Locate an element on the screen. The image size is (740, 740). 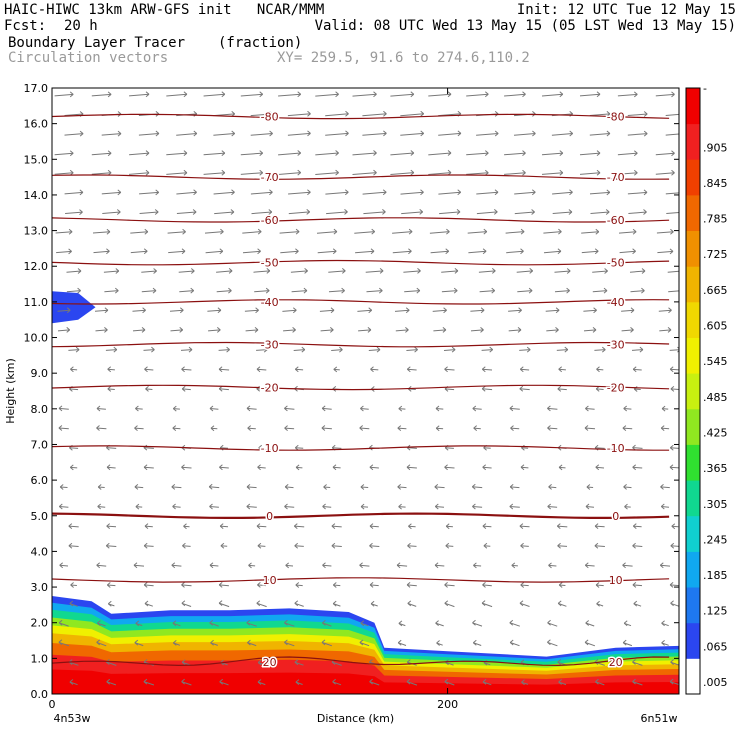
contour-label-6-1: -20 is located at coordinates (616, 387).